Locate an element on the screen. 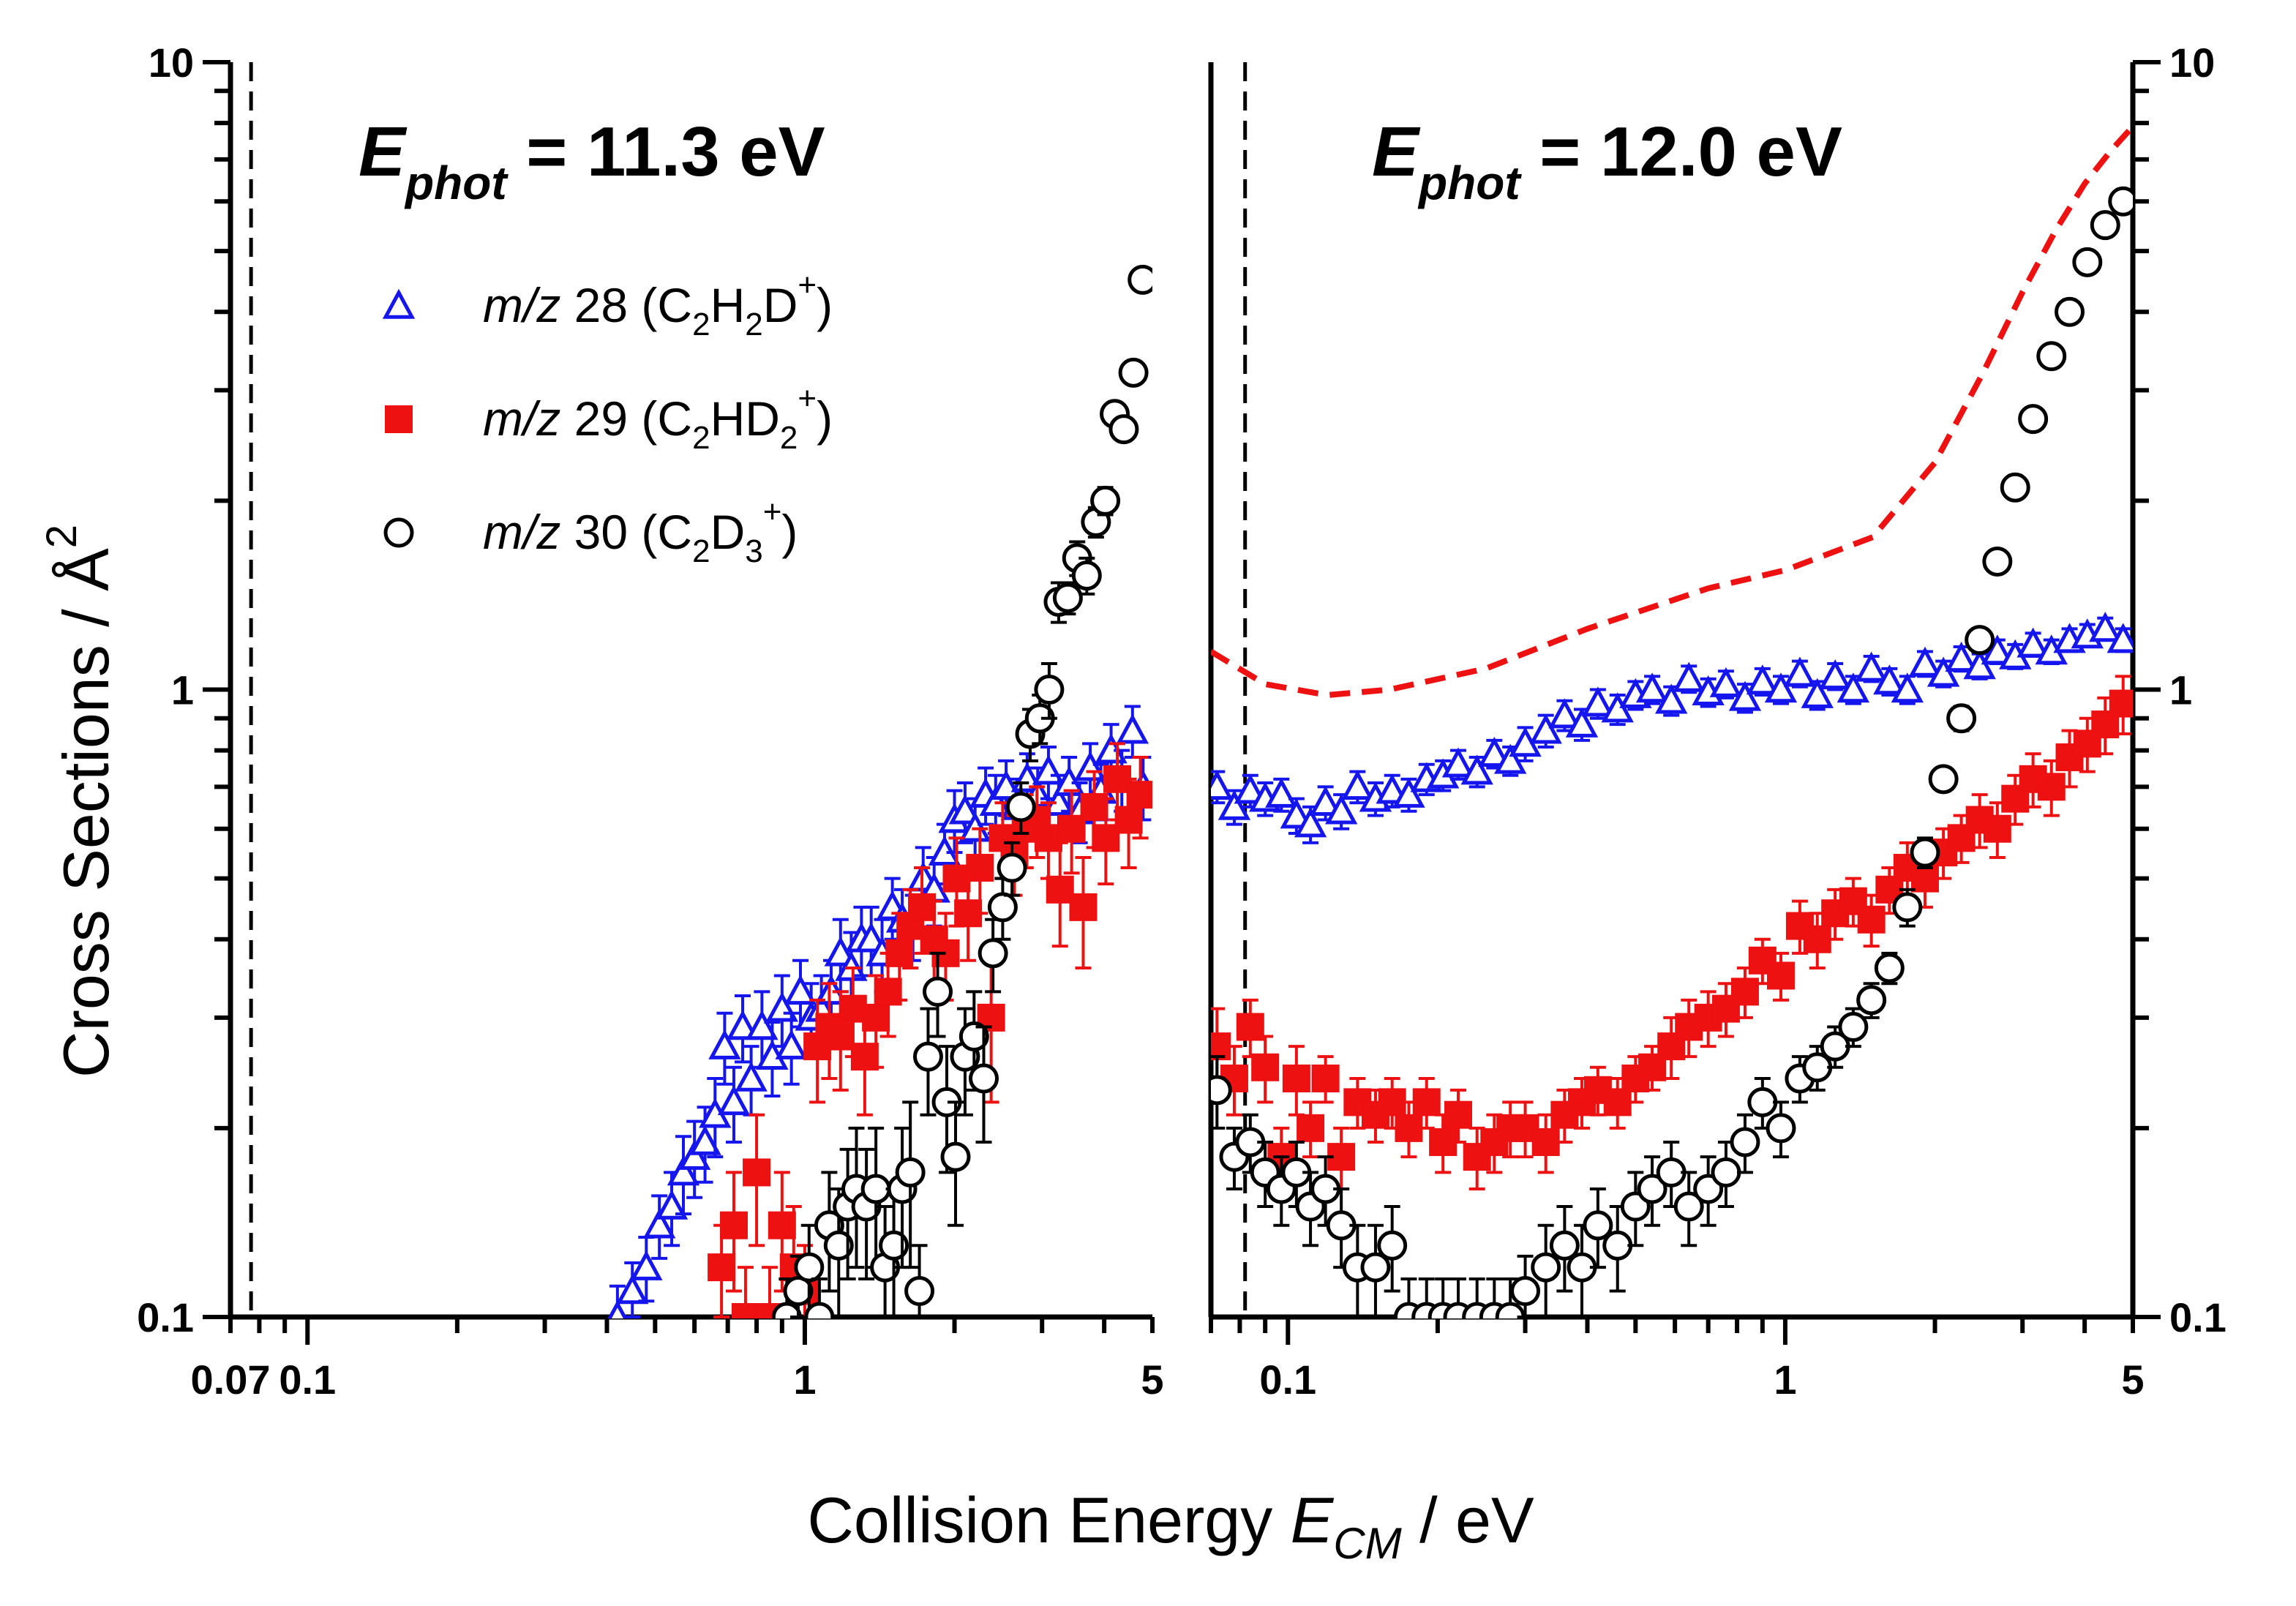  x-axis-title: Collision Energy ECM / eV is located at coordinates (1171, 1526).